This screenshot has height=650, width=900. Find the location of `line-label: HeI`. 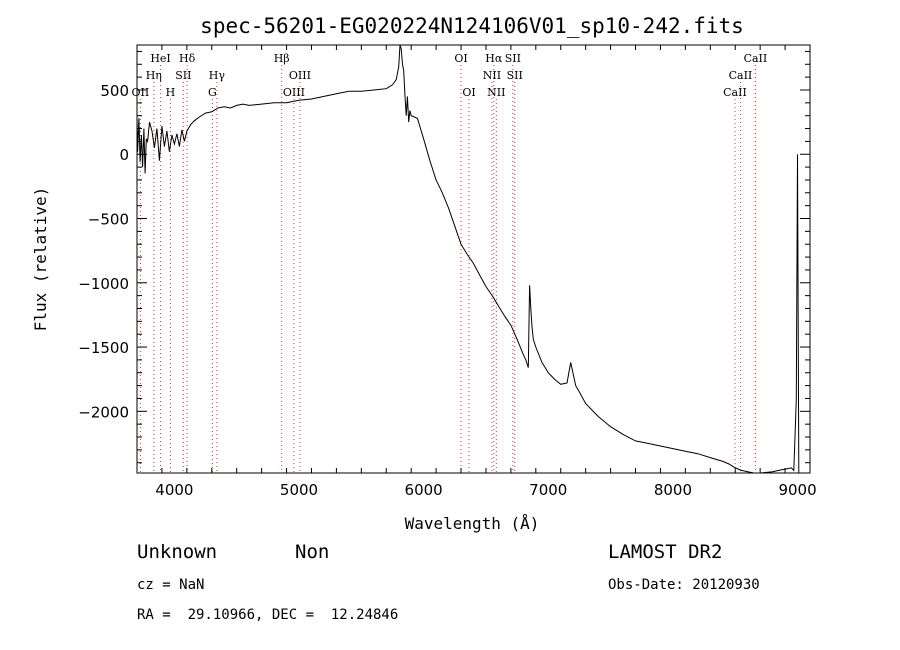

line-label: HeI is located at coordinates (160, 58).